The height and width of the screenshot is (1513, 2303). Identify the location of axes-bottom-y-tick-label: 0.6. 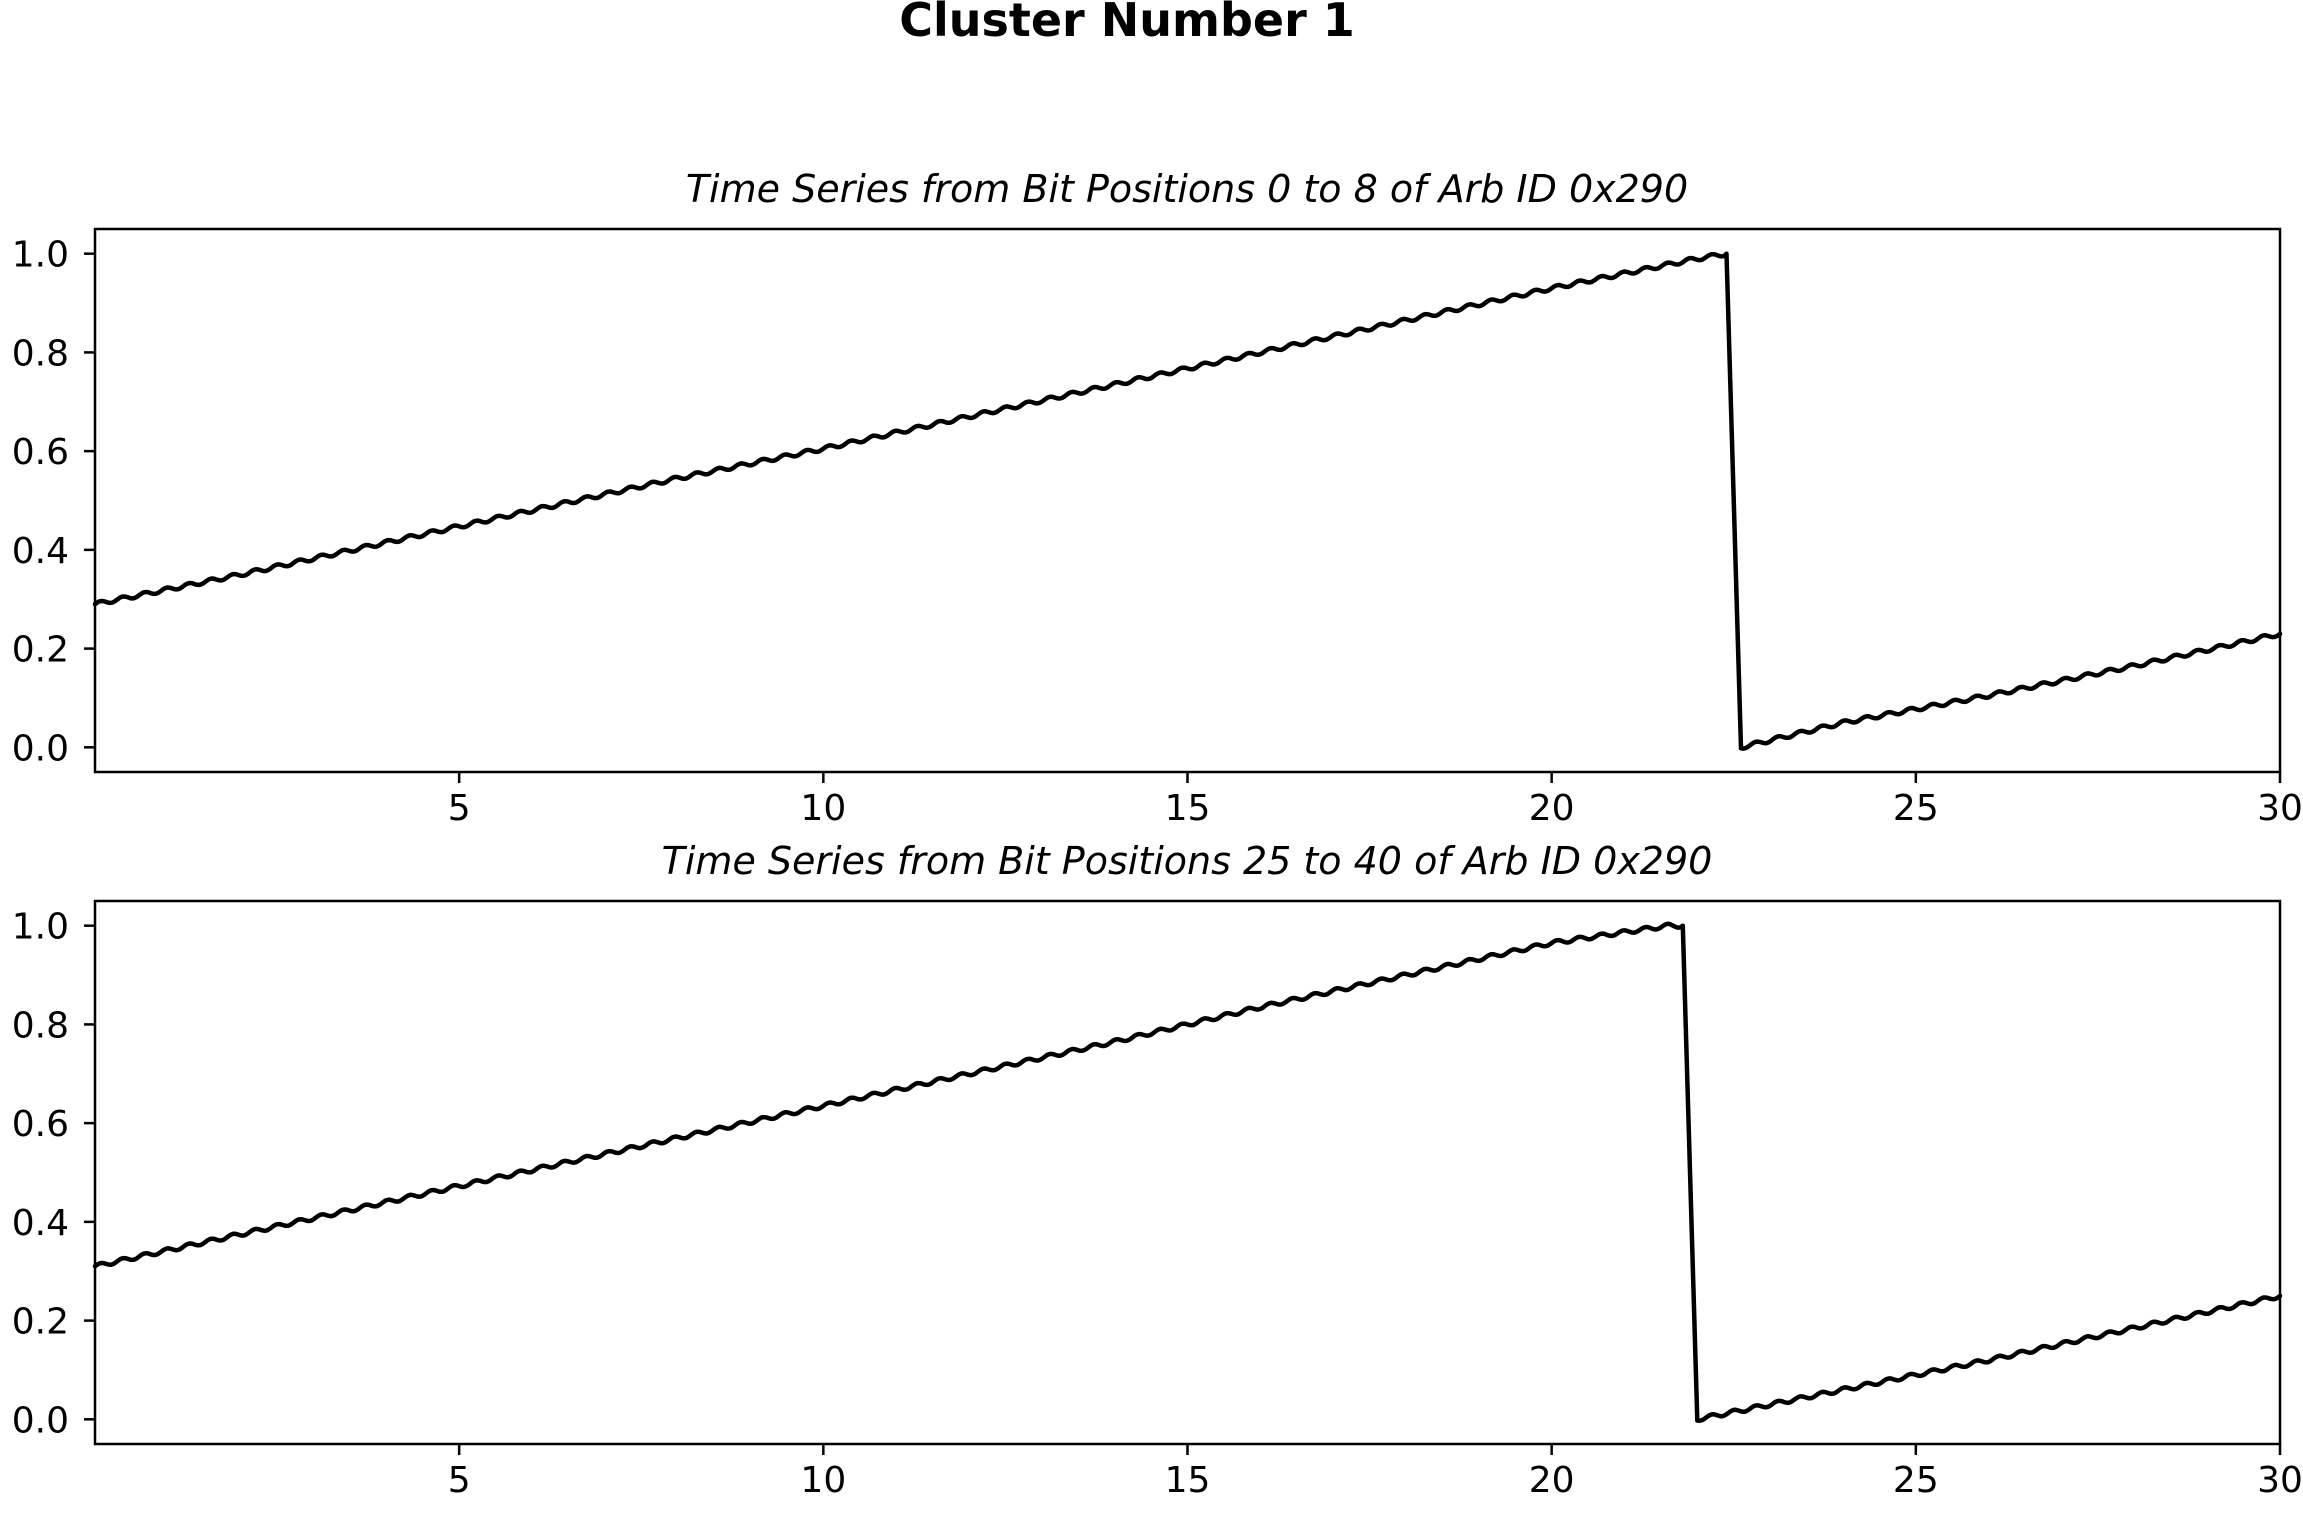
(40, 1124).